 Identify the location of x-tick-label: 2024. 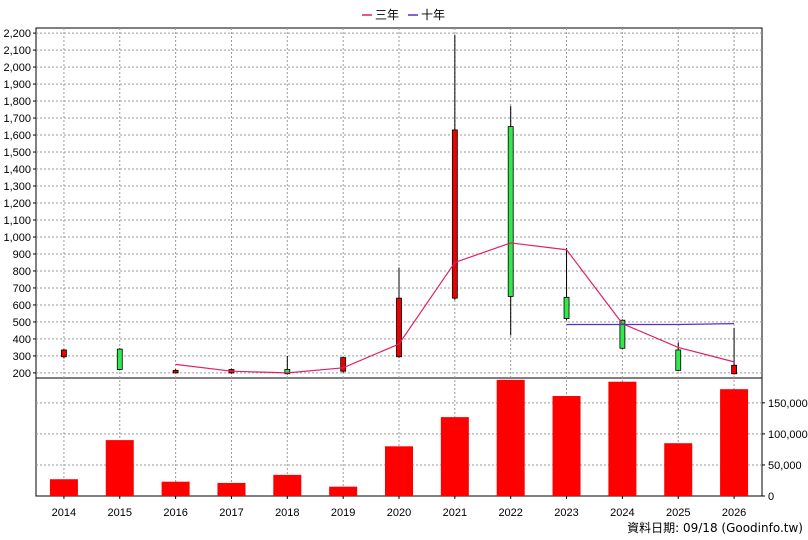
(622, 513).